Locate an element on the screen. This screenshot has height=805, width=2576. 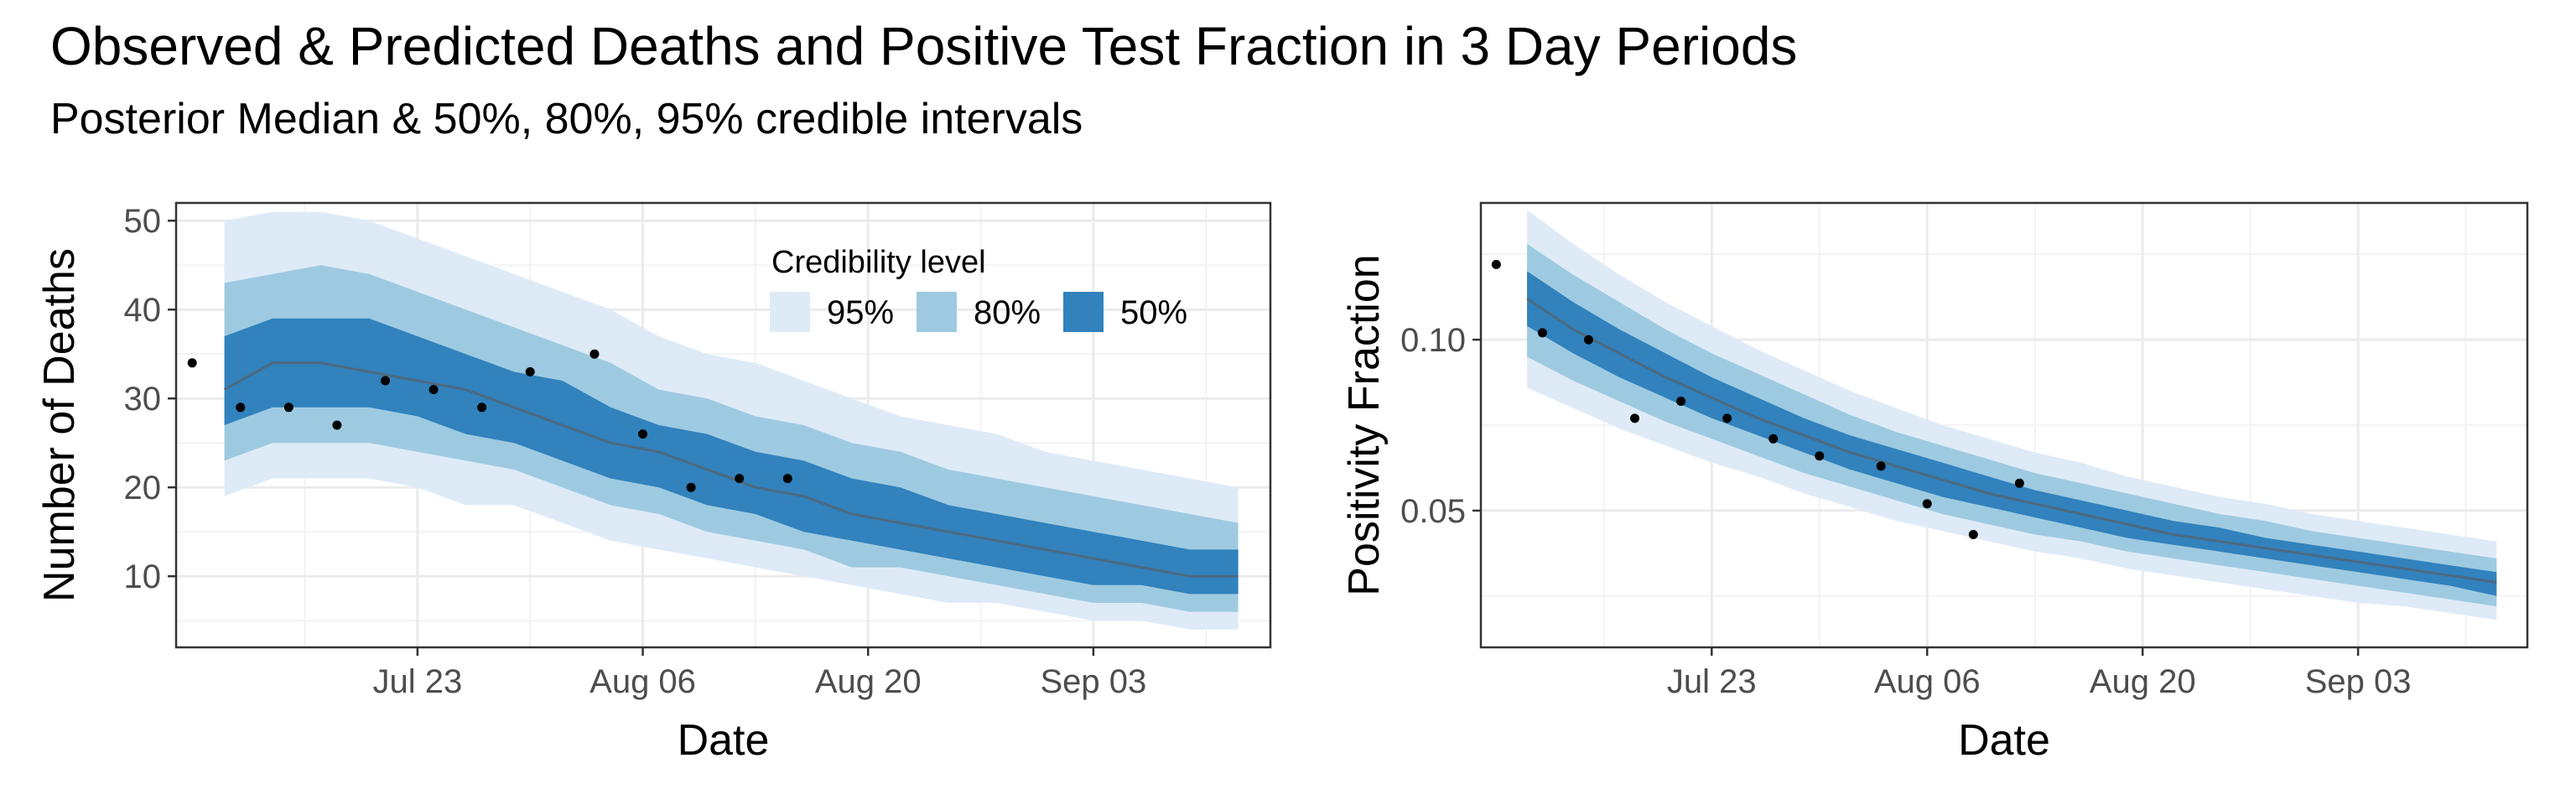
y-tick-label: 30 is located at coordinates (143, 399).